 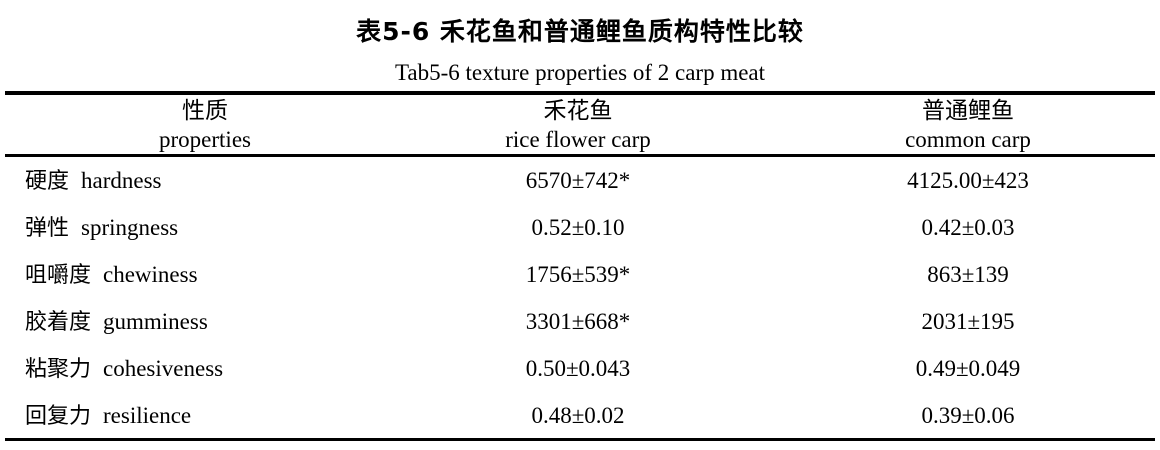 I want to click on rice-flower-carp-value: 0.50±0.043, so click(x=578, y=368).